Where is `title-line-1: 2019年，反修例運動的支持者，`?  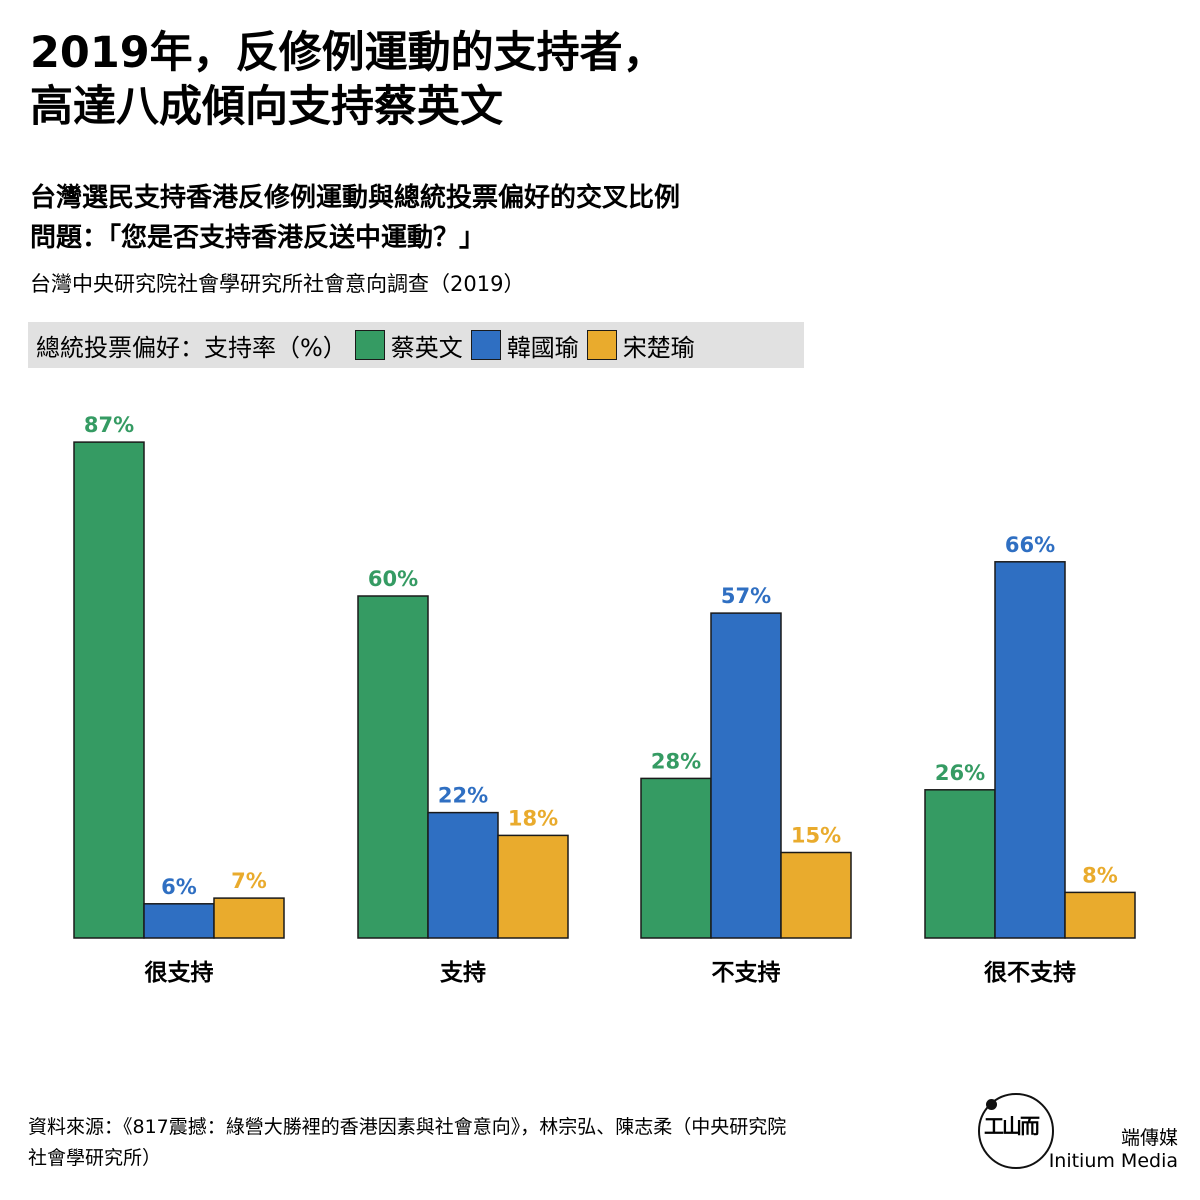 title-line-1: 2019年，反修例運動的支持者， is located at coordinates (348, 53).